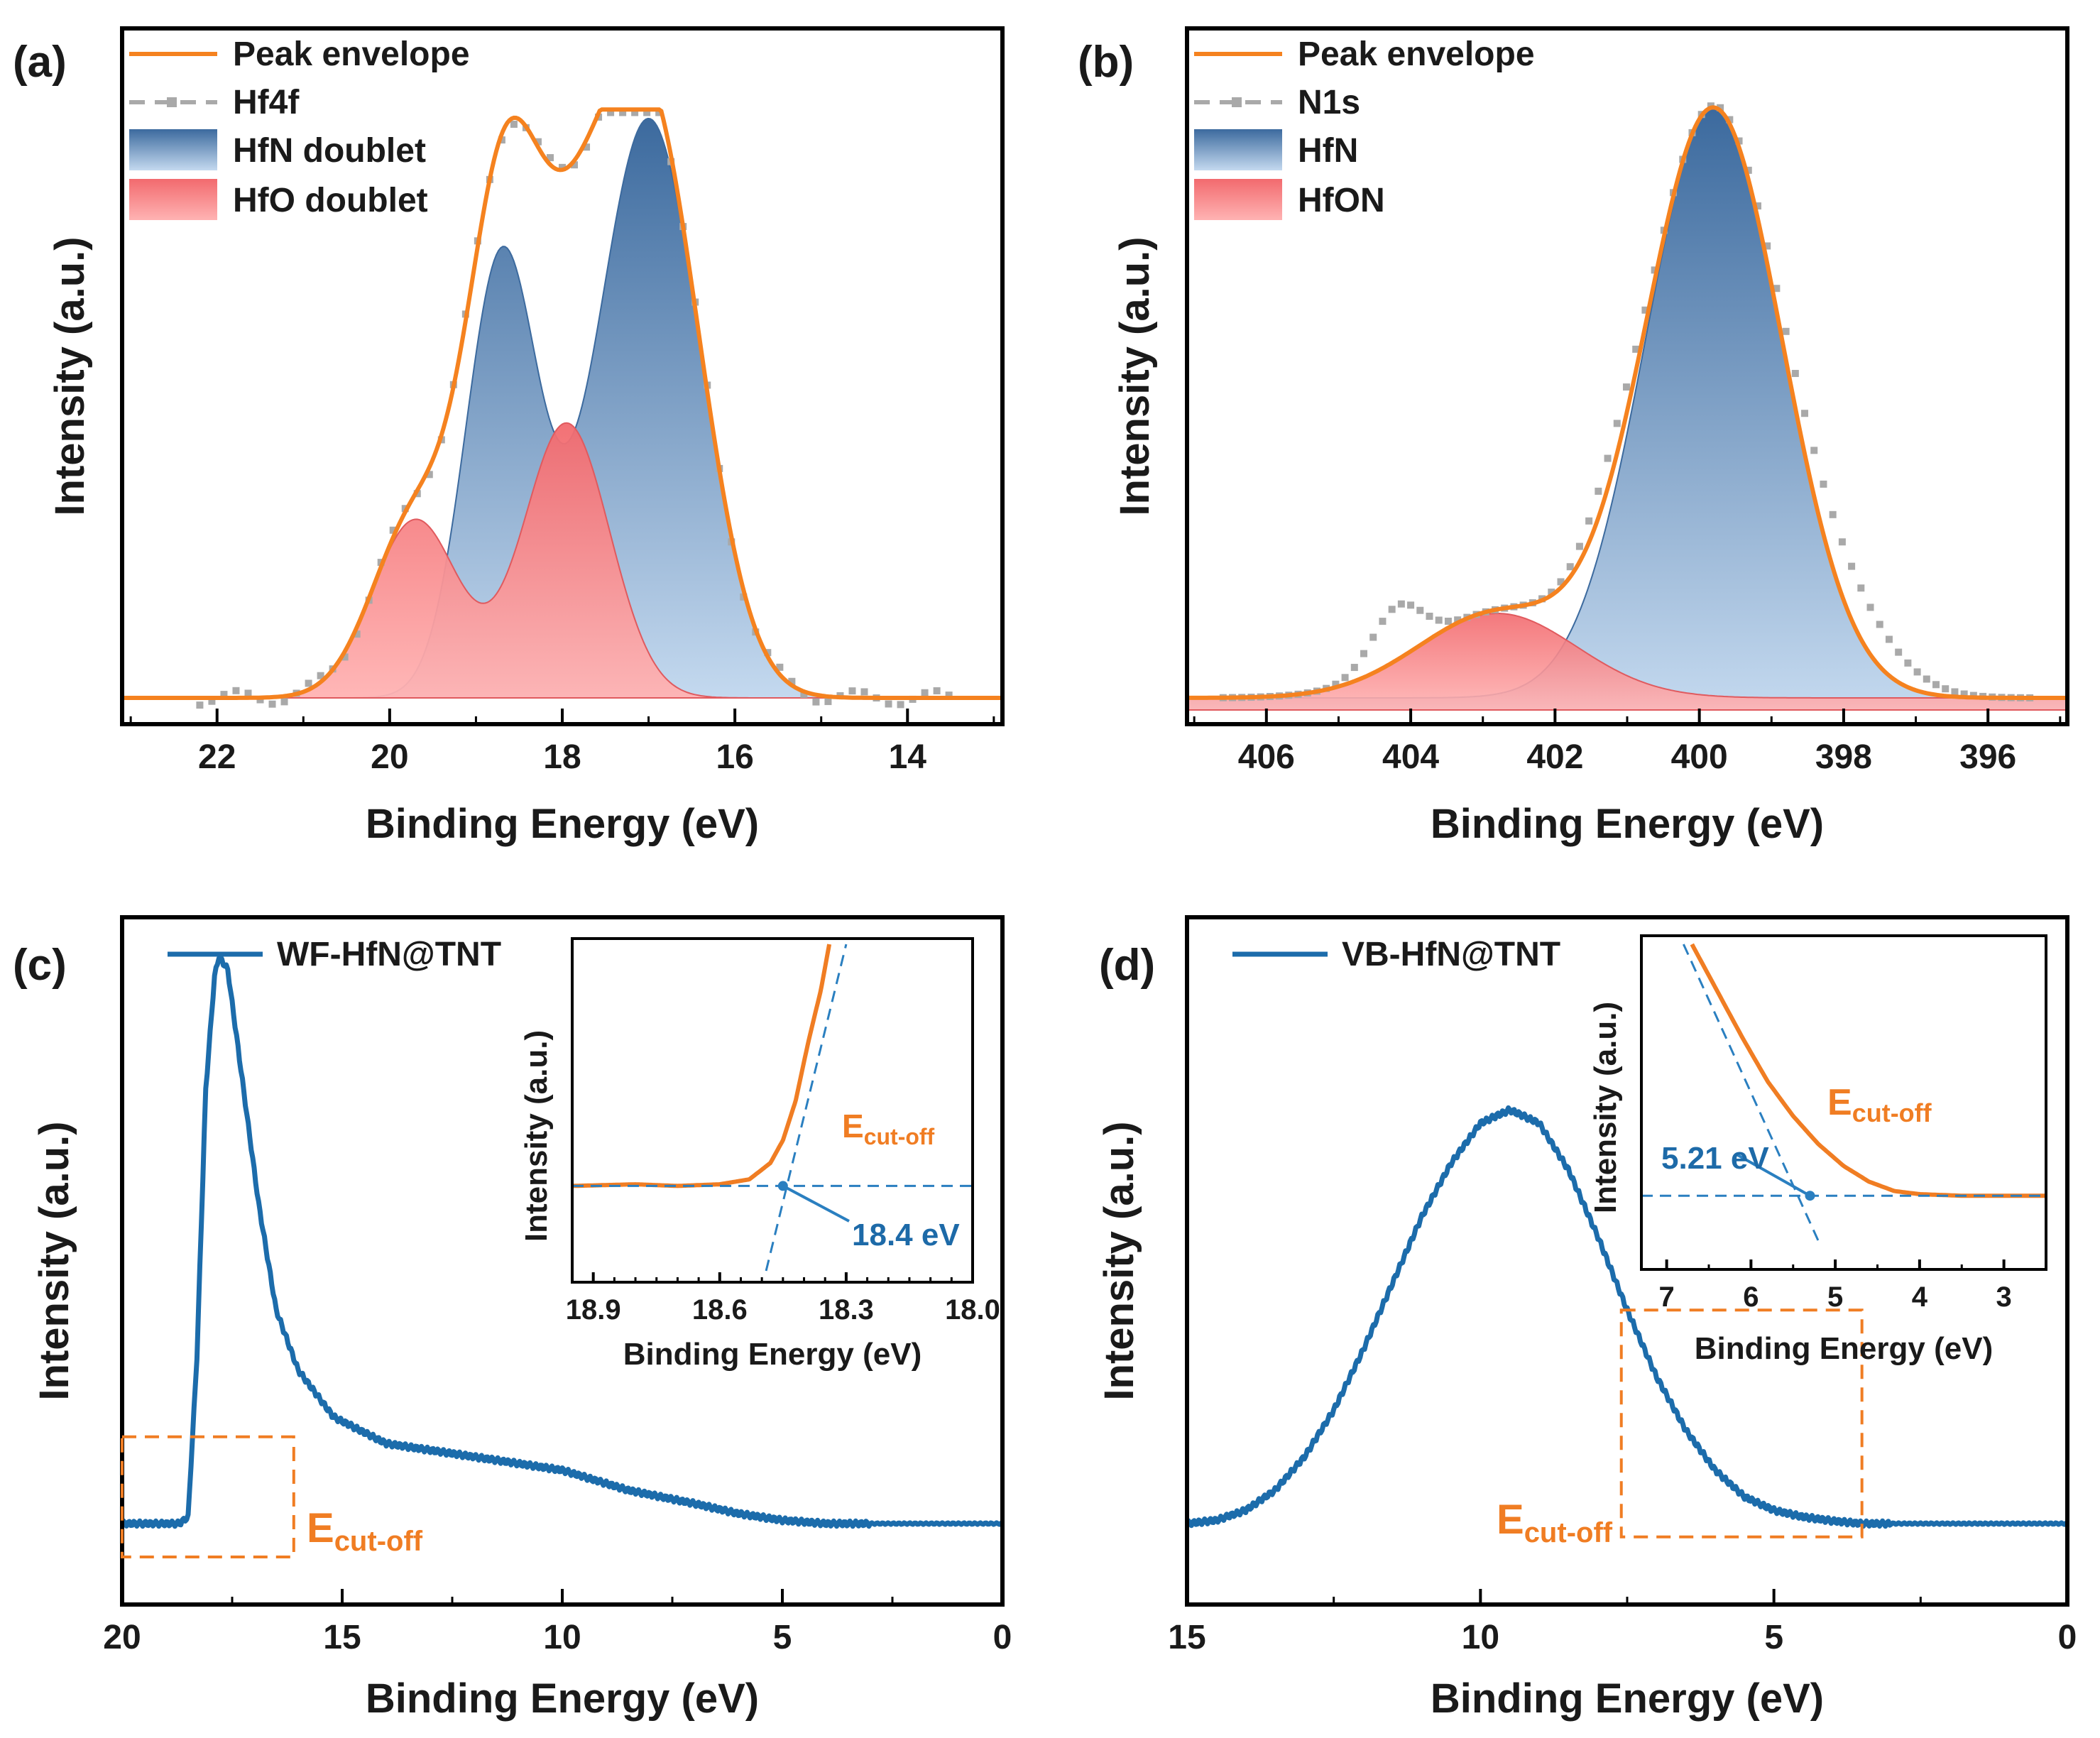 The image size is (2100, 1738). I want to click on legend-b-hfon-label: HfON, so click(1341, 201).